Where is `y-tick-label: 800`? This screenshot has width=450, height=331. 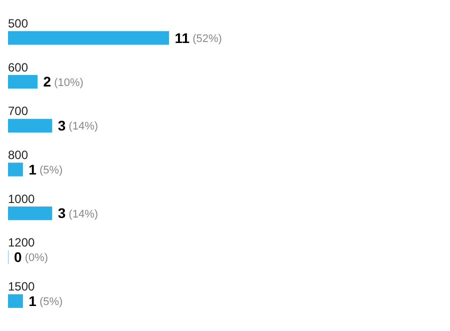 y-tick-label: 800 is located at coordinates (18, 155).